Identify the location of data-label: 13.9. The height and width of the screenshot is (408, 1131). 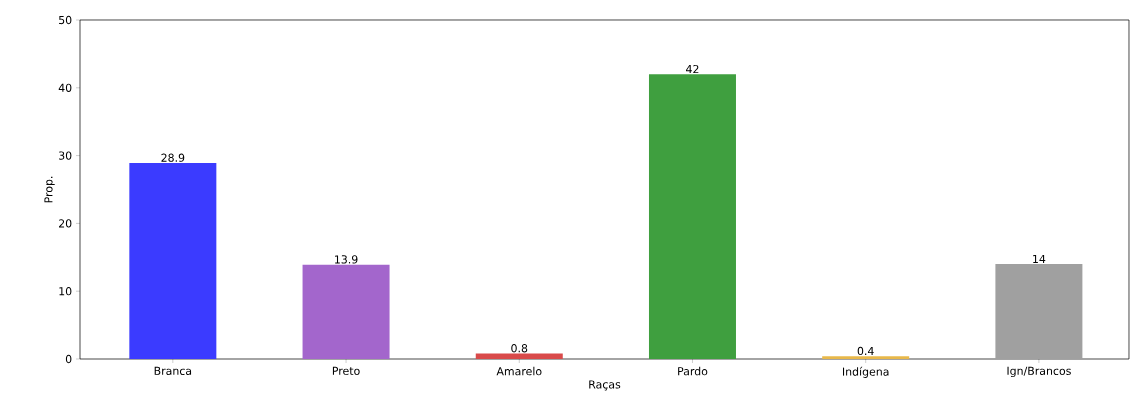
(346, 259).